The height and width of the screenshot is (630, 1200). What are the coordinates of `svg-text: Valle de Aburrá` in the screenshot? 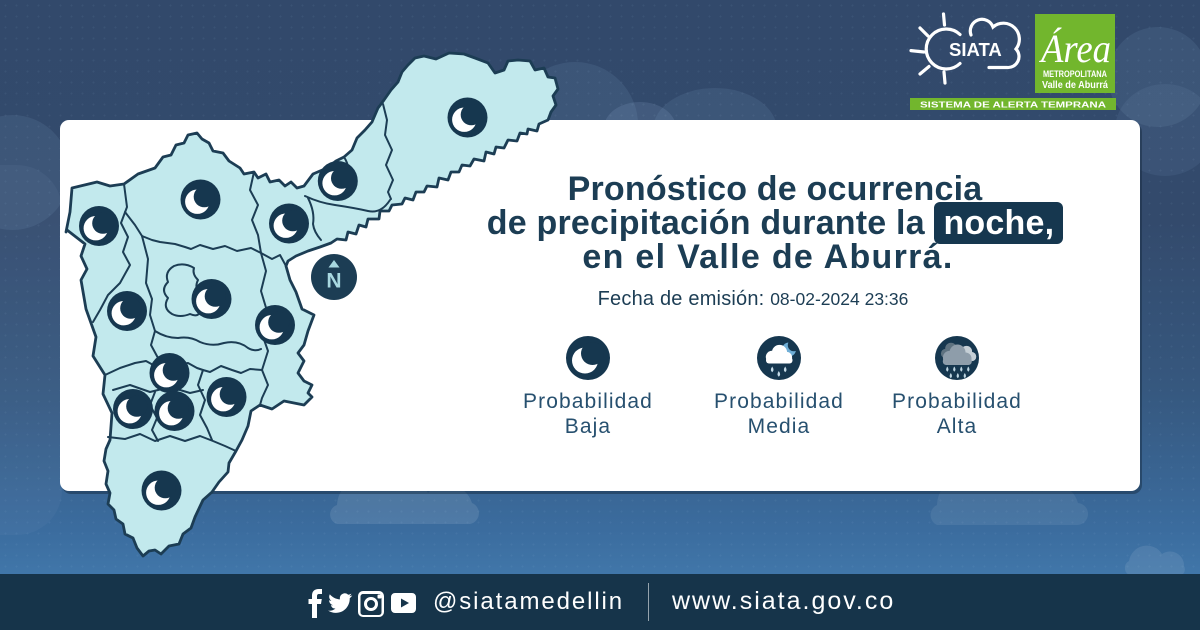 It's located at (1075, 85).